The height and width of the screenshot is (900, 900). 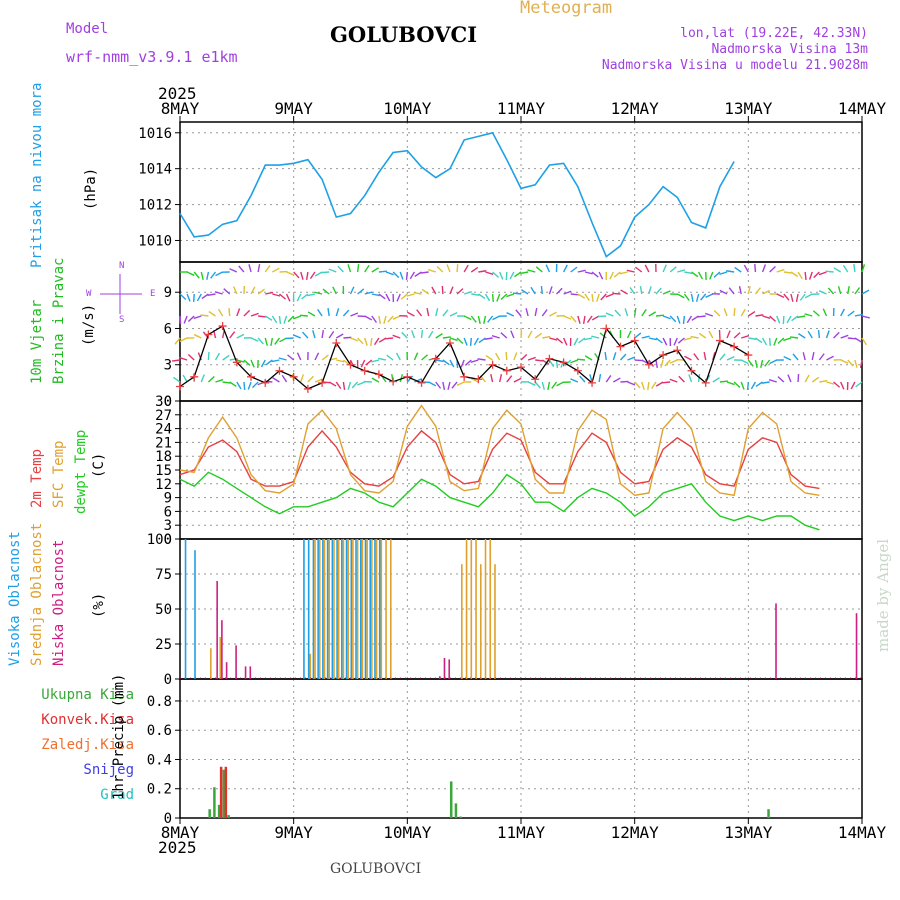 I want to click on x-tick-label-bottom: 11MAY, so click(x=521, y=832).